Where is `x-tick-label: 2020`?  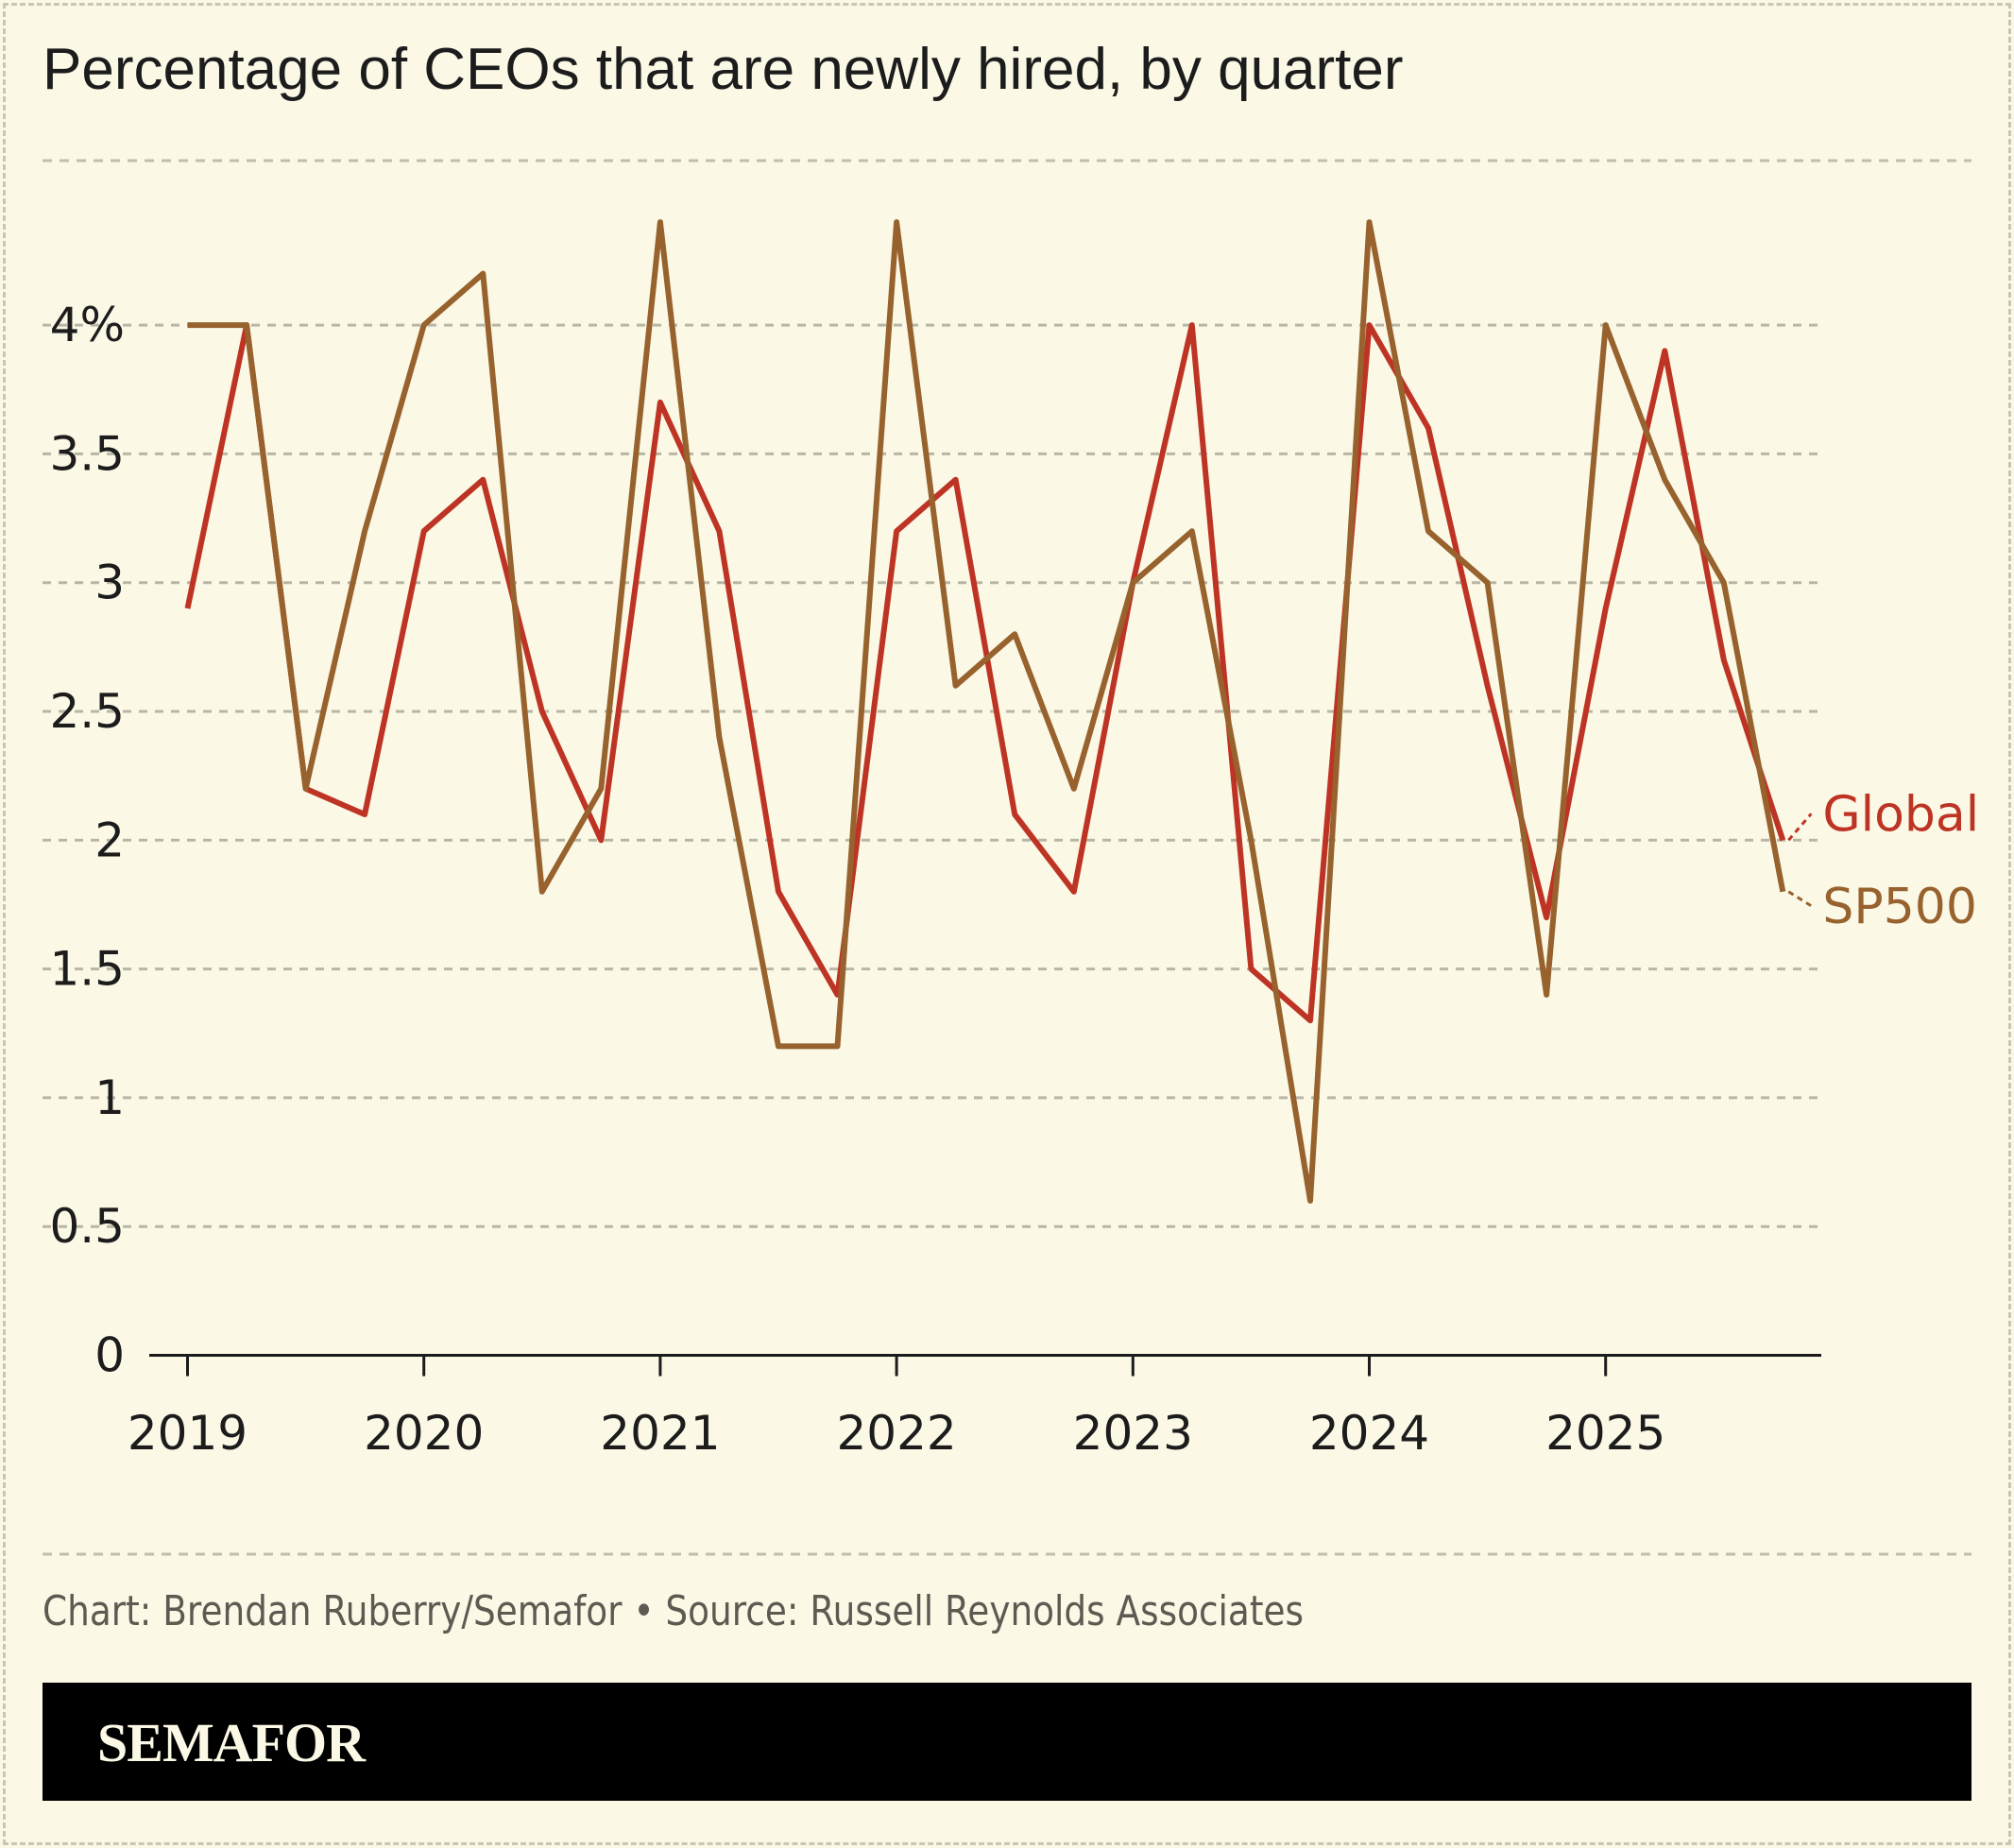
x-tick-label: 2020 is located at coordinates (424, 1433).